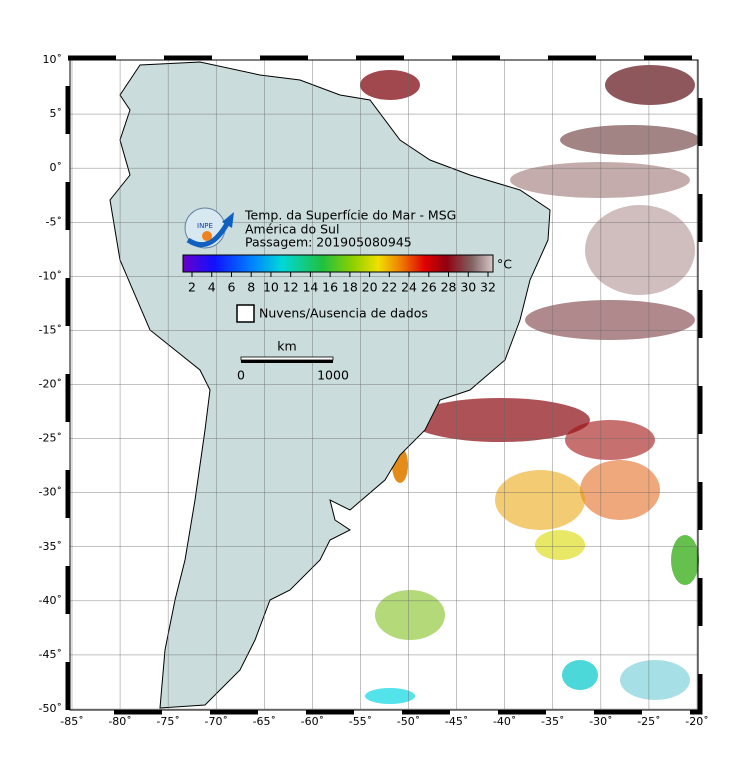 This screenshot has width=741, height=781. What do you see at coordinates (245, 313) in the screenshot?
I see `no-data-box` at bounding box center [245, 313].